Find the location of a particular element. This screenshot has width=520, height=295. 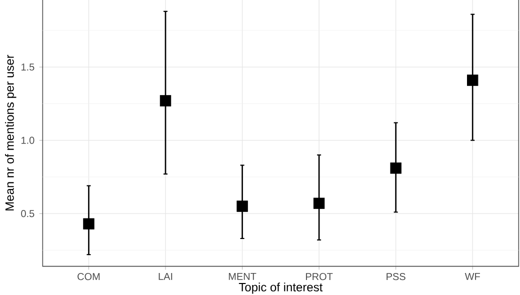

x-tick-label: MENT is located at coordinates (242, 276).